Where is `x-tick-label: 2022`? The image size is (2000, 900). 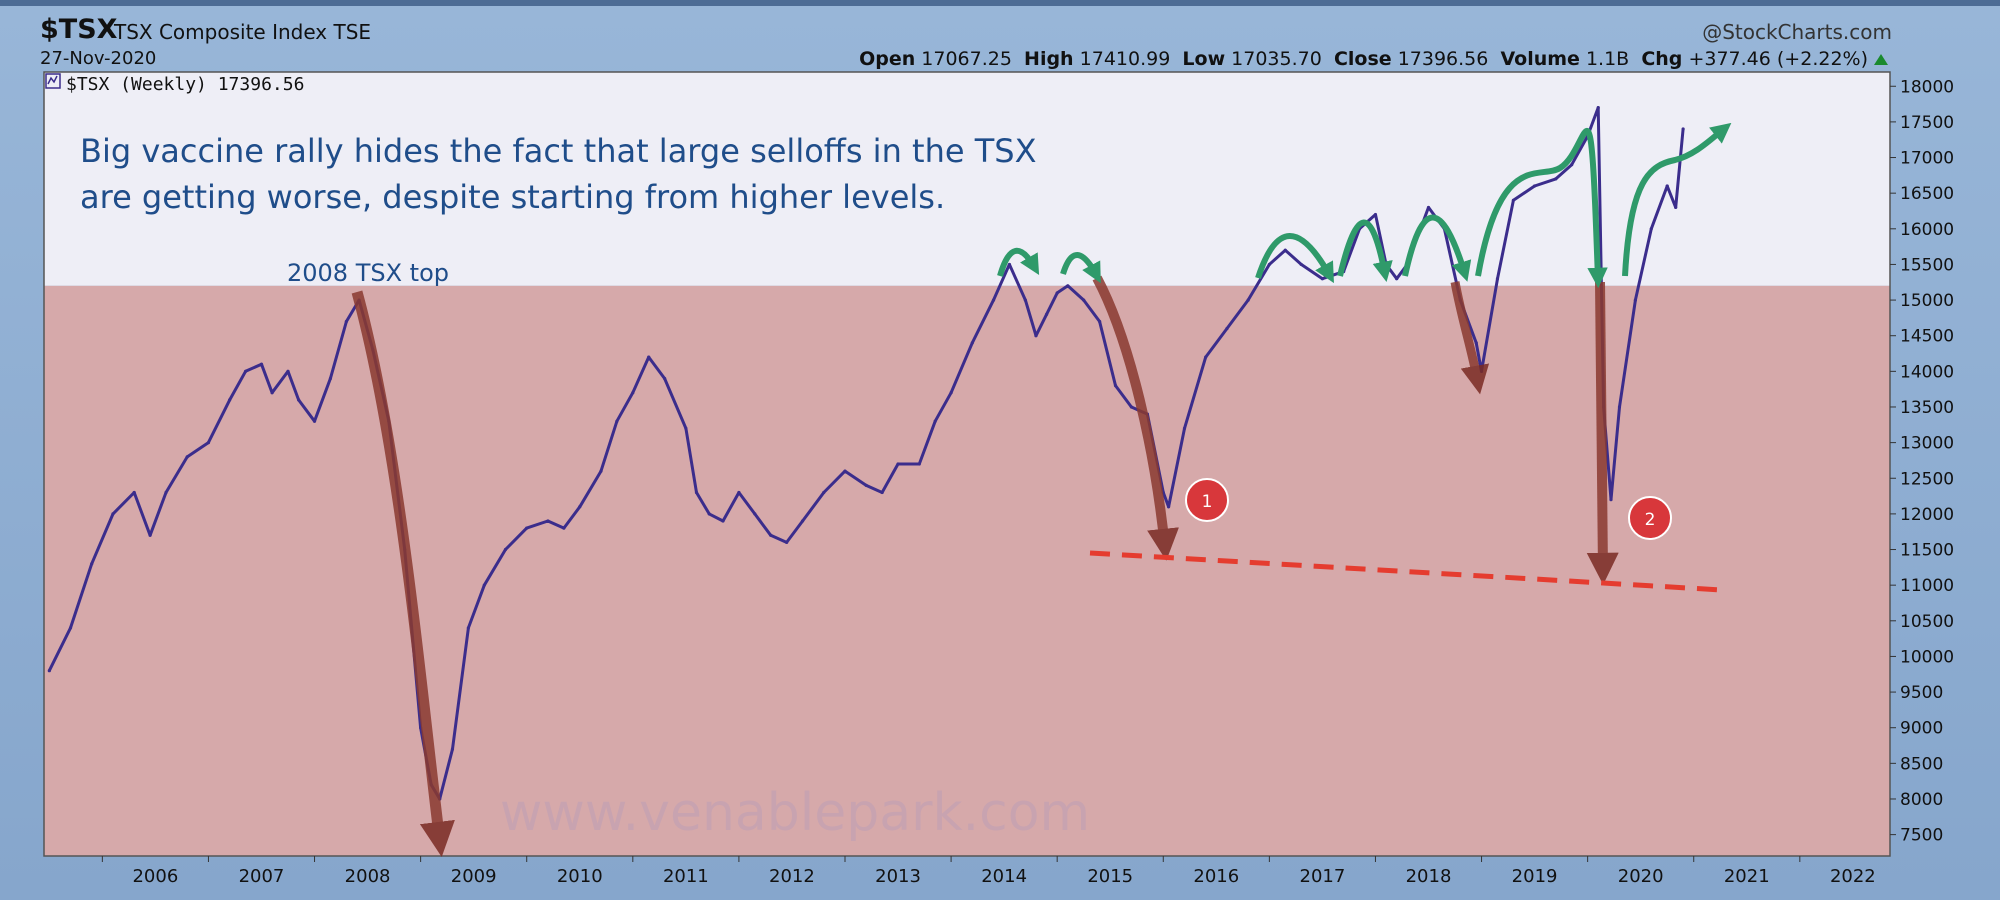 x-tick-label: 2022 is located at coordinates (1853, 876).